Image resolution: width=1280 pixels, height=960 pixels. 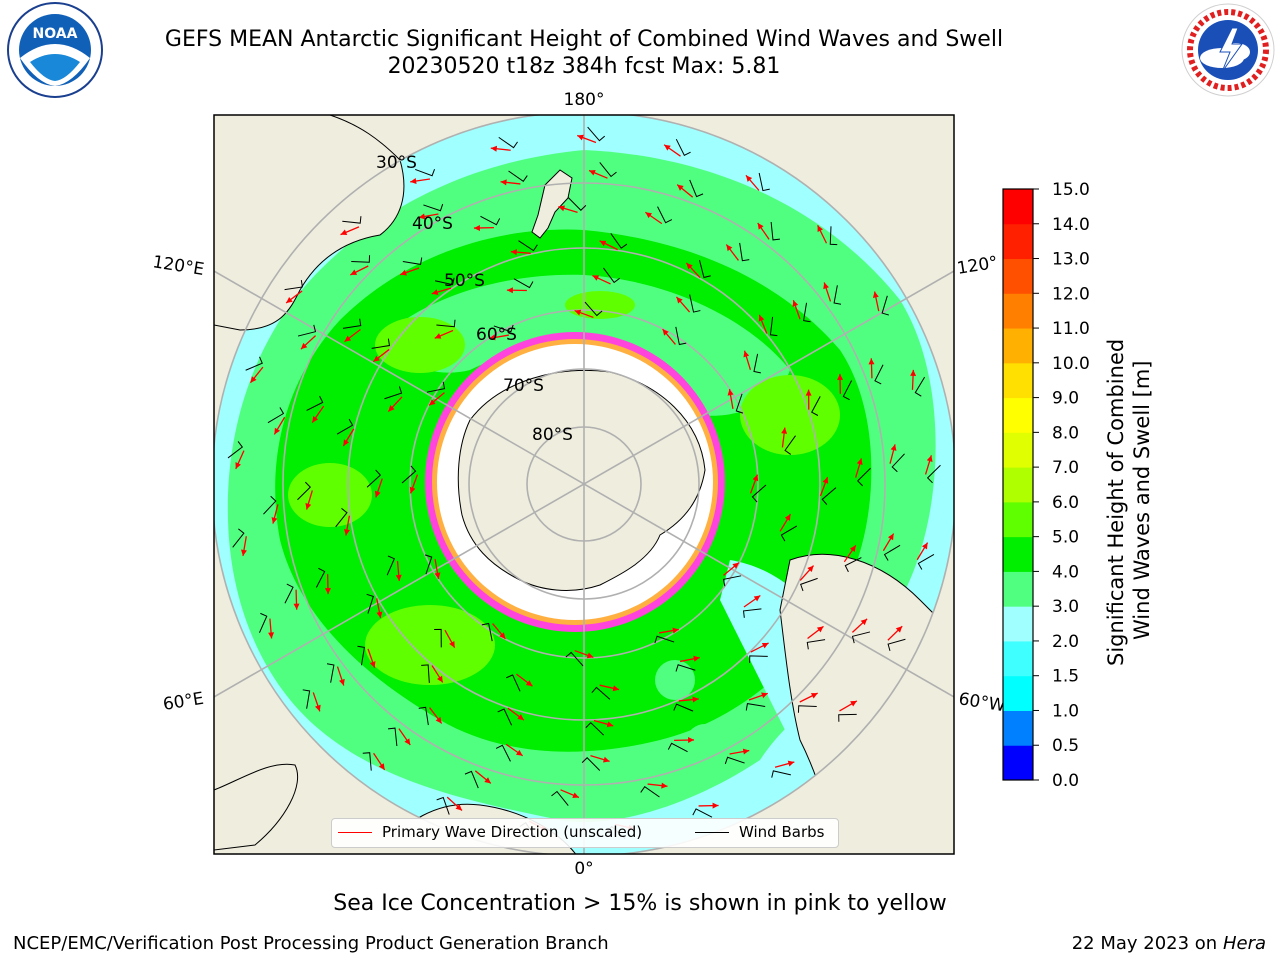 I want to click on colorbar-frame, so click(x=1018, y=484).